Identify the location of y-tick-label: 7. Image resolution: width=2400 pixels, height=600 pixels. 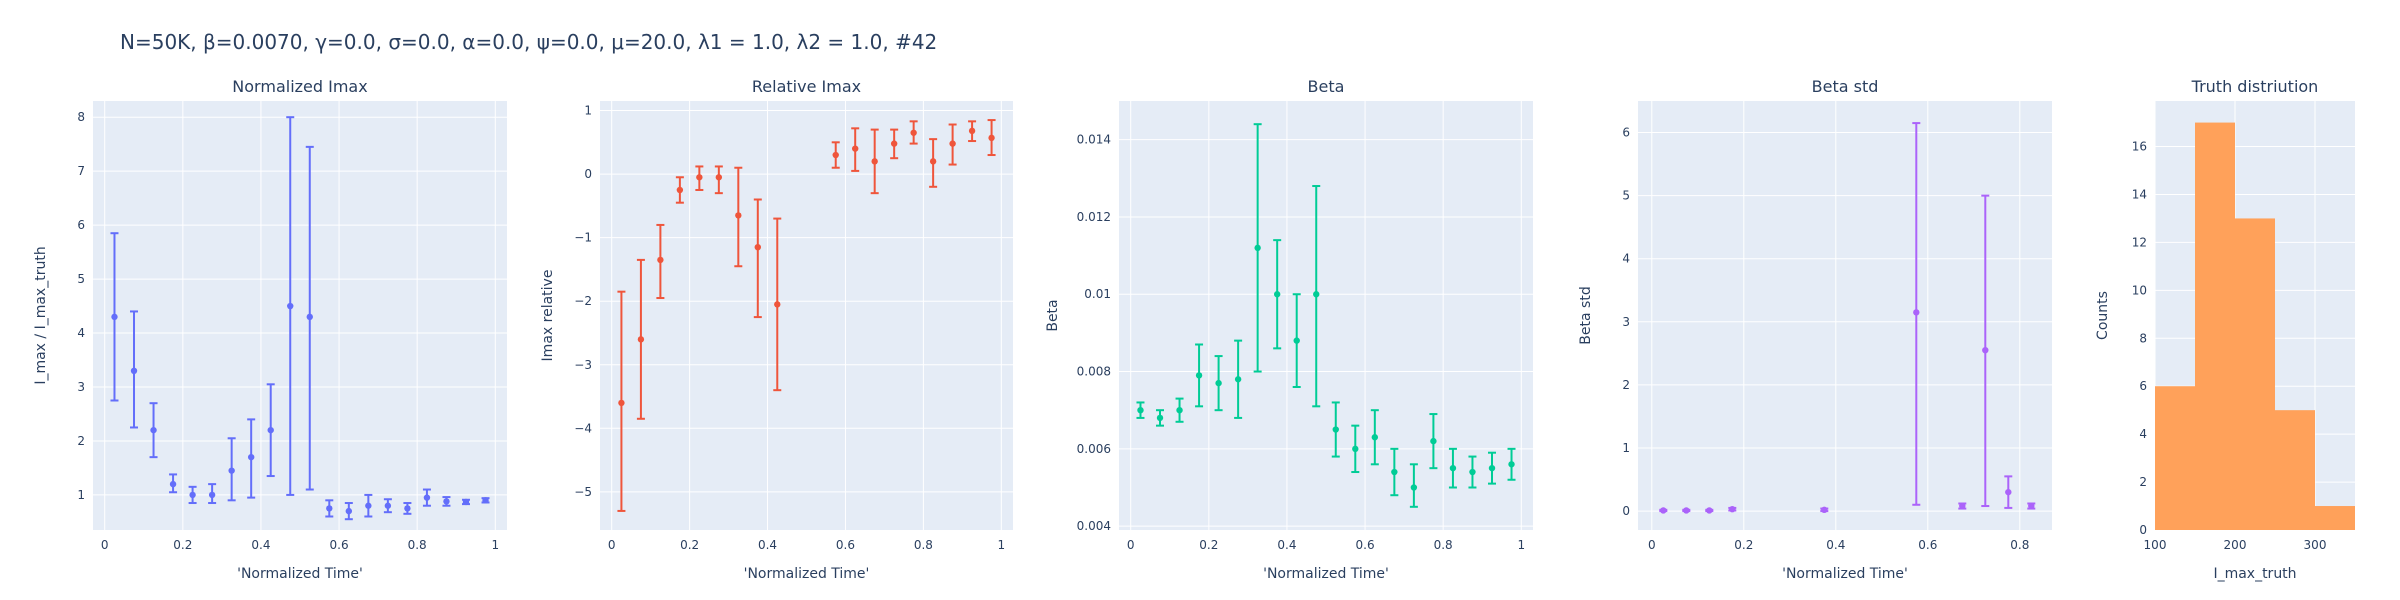
(81, 171).